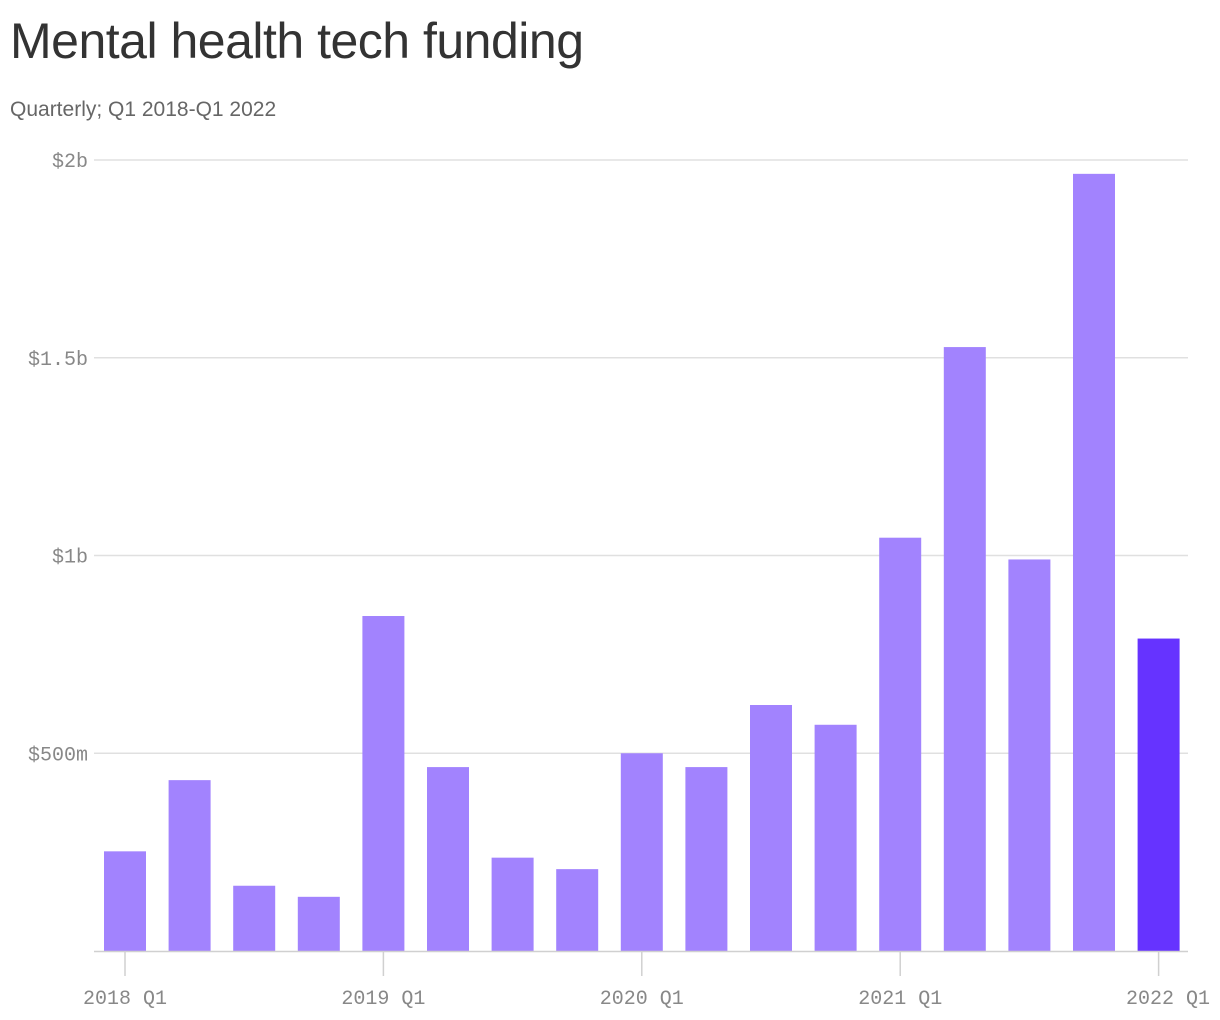 The width and height of the screenshot is (1220, 1020). Describe the element at coordinates (318, 923) in the screenshot. I see `bar-2018-q4` at that location.